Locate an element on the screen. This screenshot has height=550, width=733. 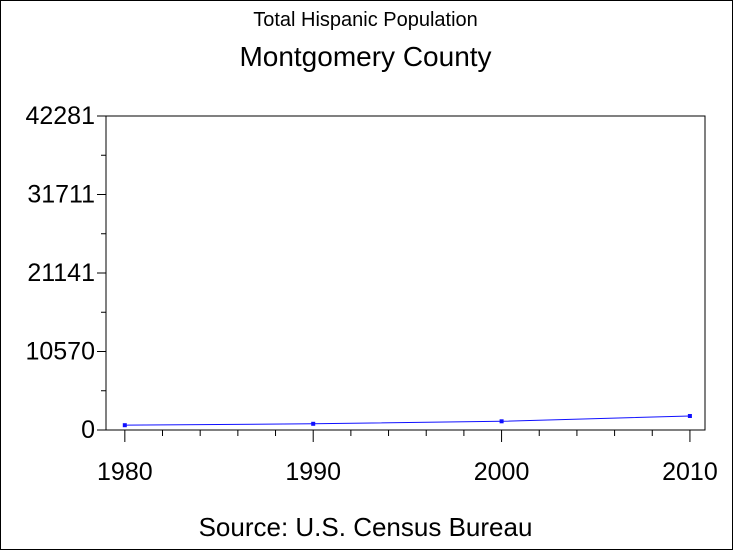
x-tick-label: 2000 is located at coordinates (502, 472).